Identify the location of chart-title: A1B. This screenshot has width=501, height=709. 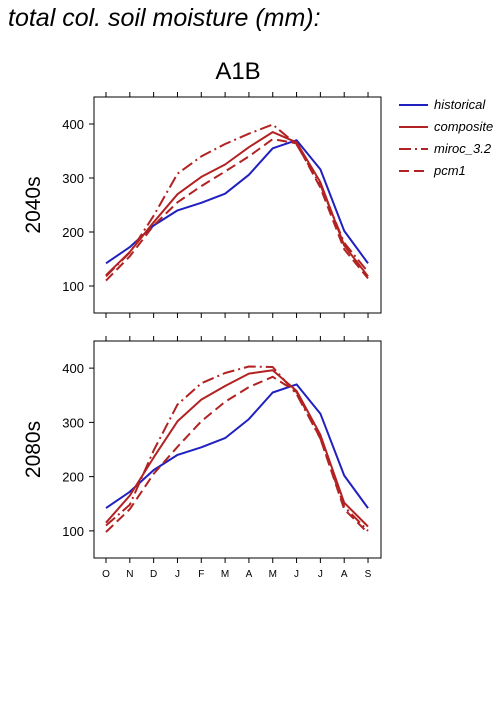
(237, 71).